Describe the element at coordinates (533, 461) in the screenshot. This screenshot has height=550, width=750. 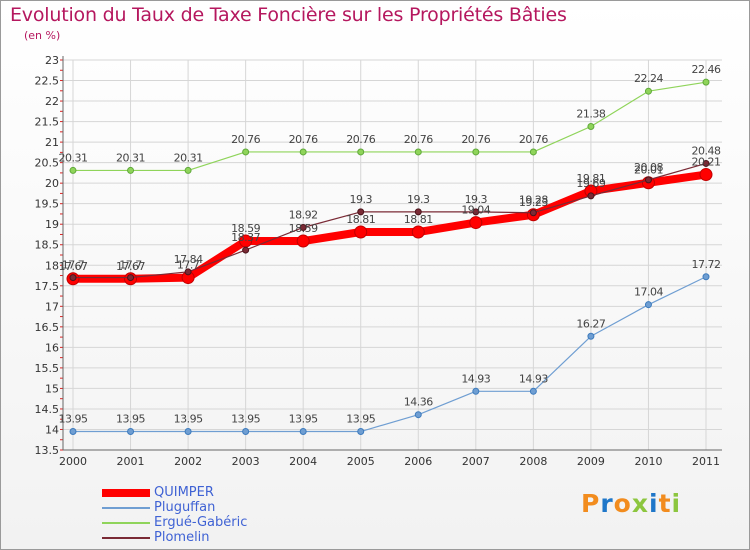
I see `x-tick-label: 2008` at that location.